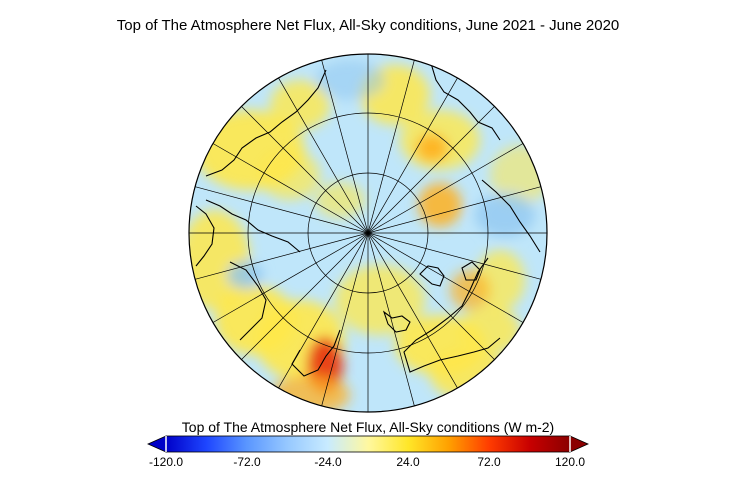 This screenshot has height=496, width=736. What do you see at coordinates (247, 462) in the screenshot?
I see `colorbar-tick-label: -72.0` at bounding box center [247, 462].